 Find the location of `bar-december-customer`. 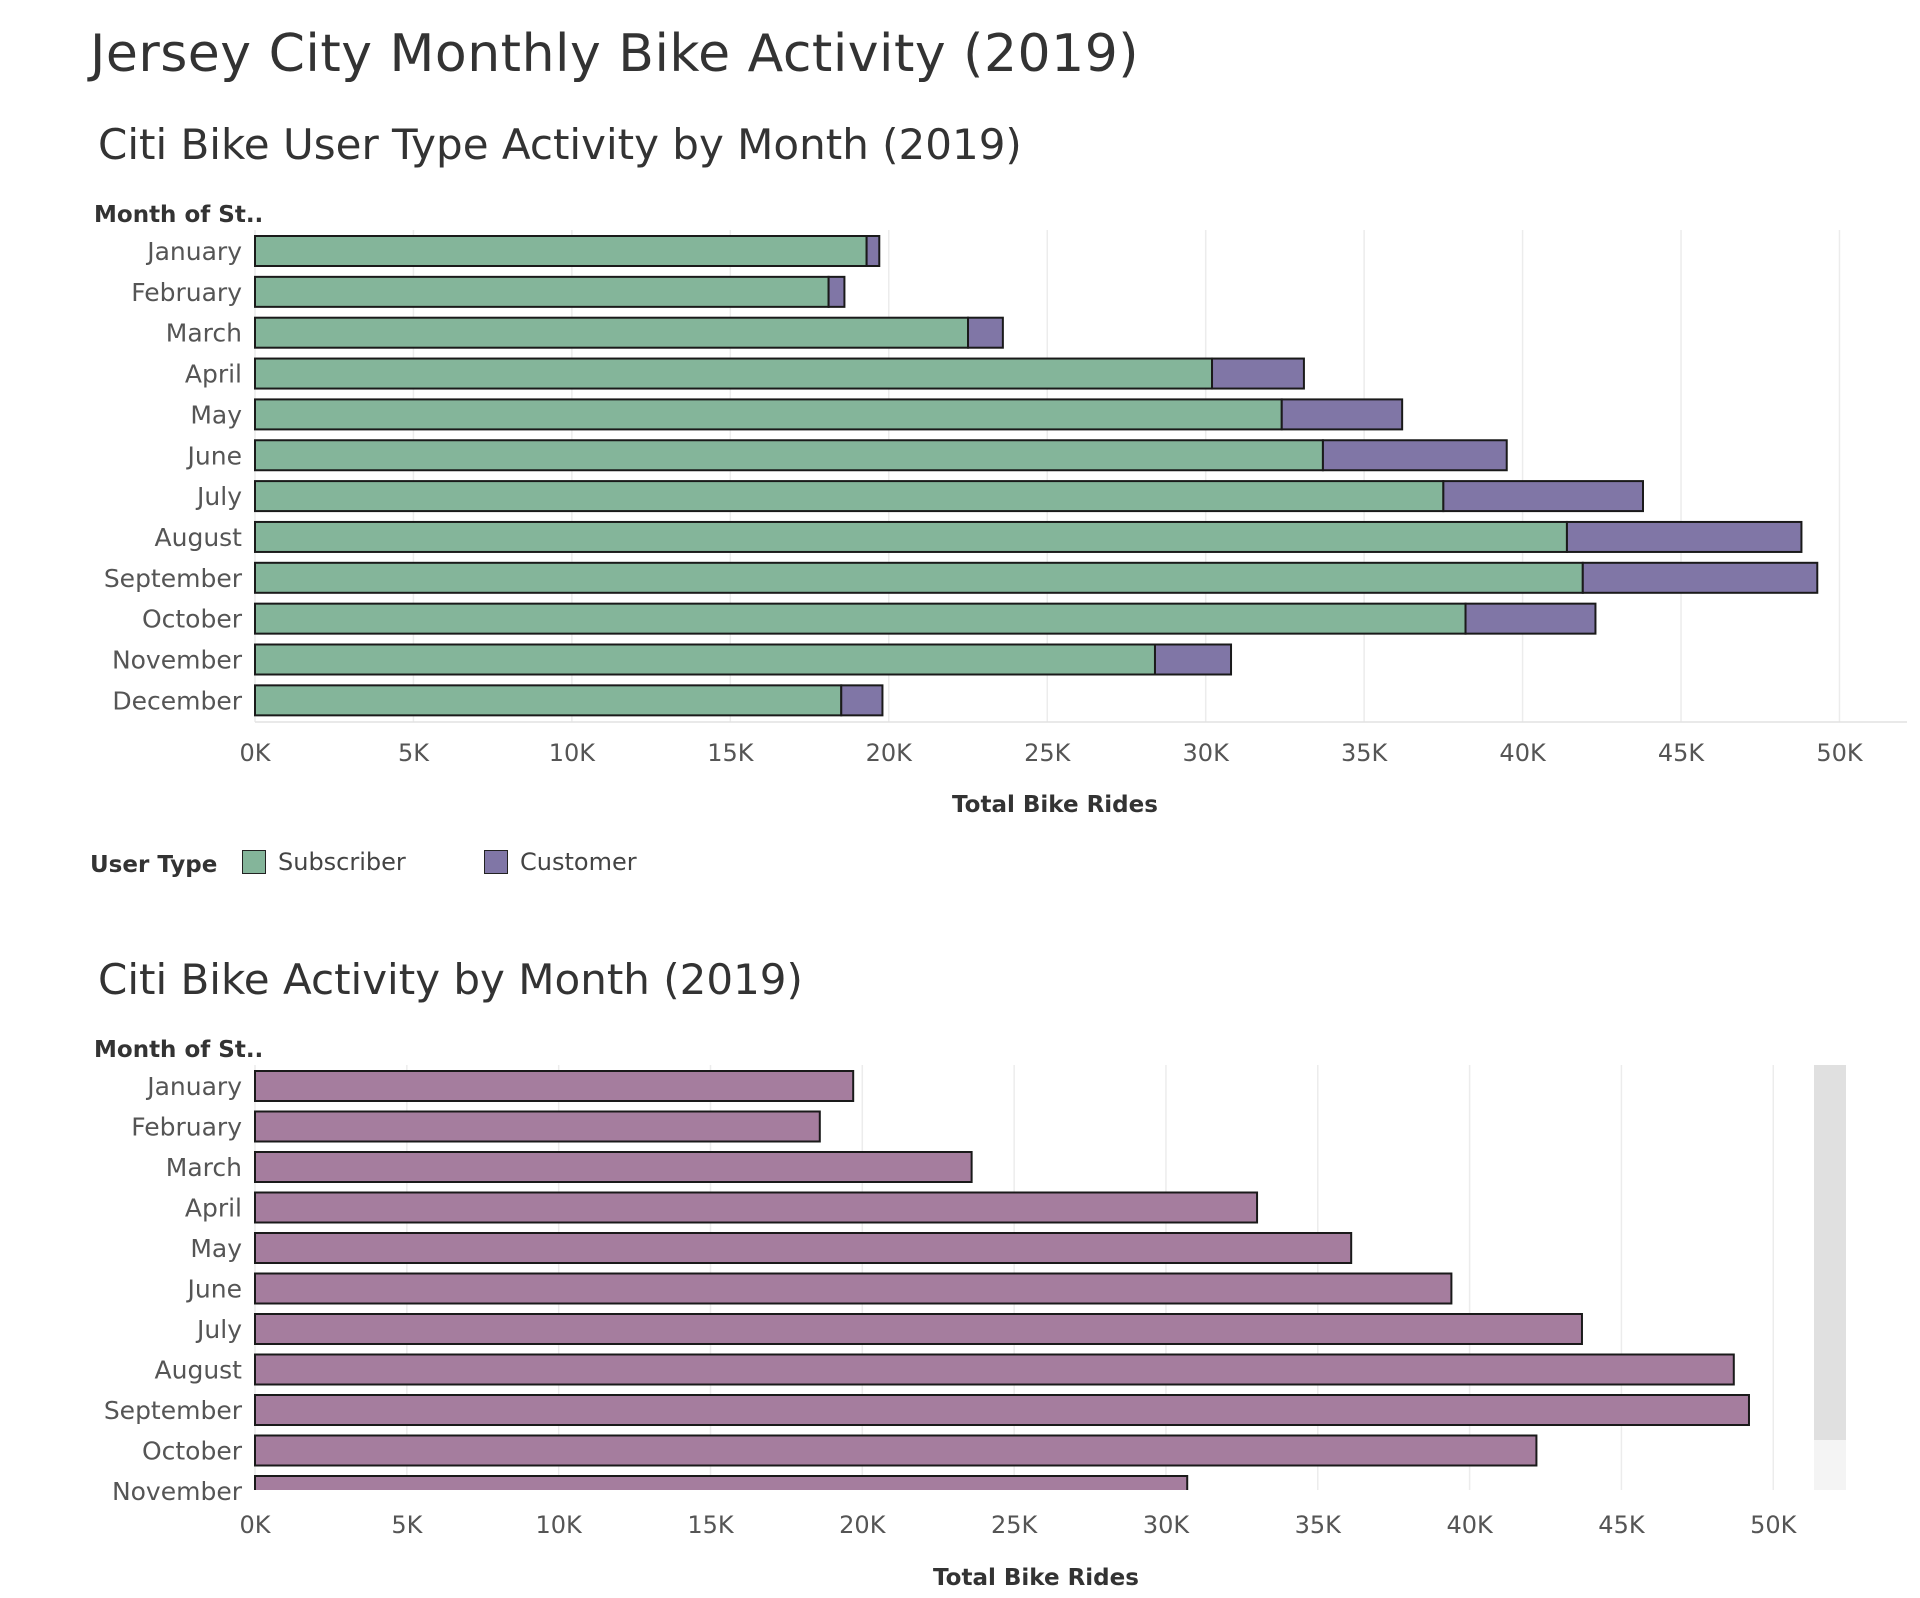

bar-december-customer is located at coordinates (862, 700).